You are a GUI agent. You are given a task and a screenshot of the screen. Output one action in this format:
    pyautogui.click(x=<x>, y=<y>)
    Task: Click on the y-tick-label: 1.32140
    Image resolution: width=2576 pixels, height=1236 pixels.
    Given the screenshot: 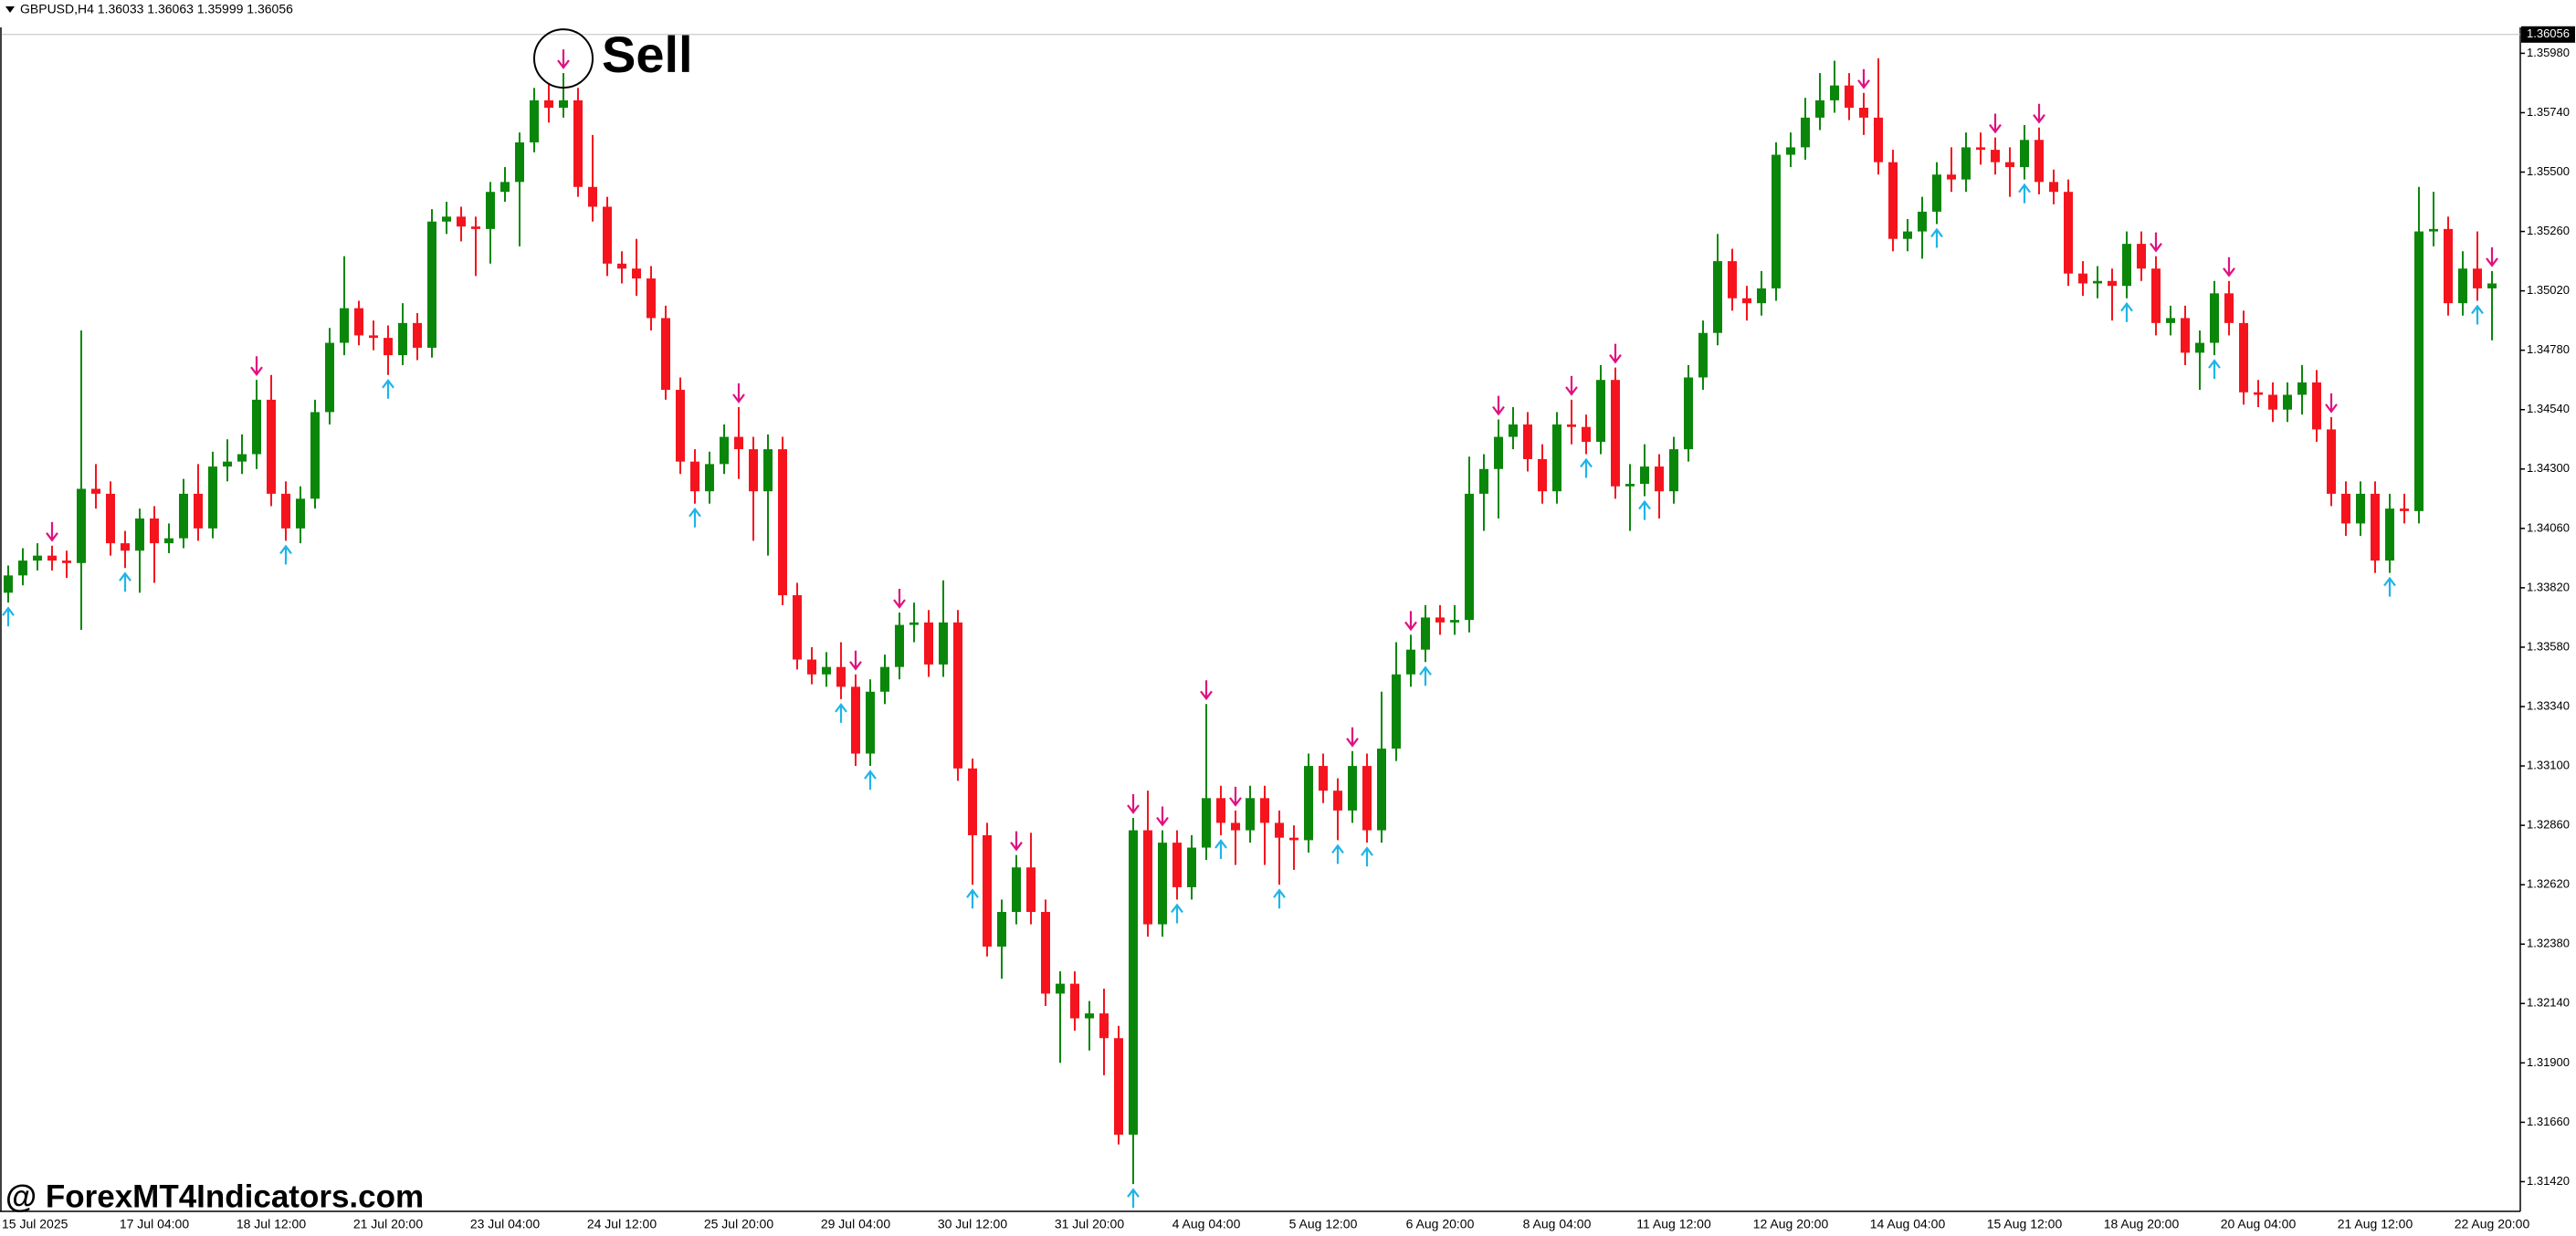 What is the action you would take?
    pyautogui.click(x=2548, y=1003)
    